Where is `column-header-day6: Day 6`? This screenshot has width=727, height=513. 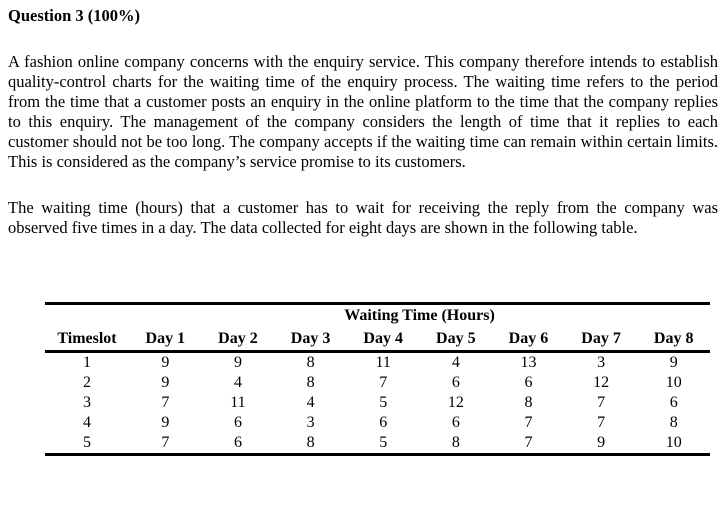 column-header-day6: Day 6 is located at coordinates (528, 340).